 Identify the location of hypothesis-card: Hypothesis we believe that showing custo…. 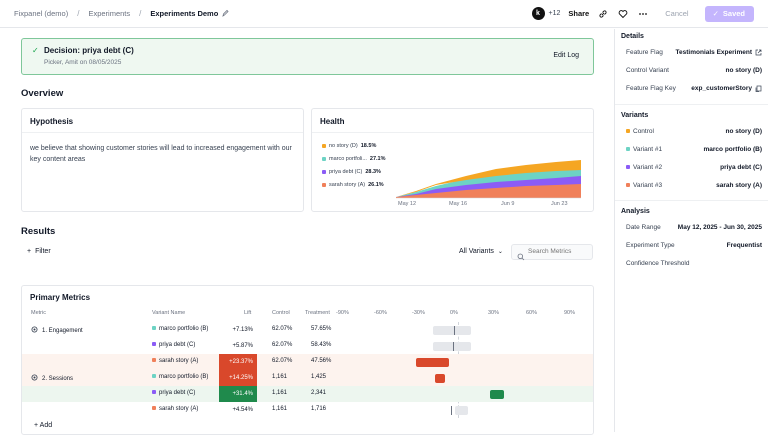
(162, 160).